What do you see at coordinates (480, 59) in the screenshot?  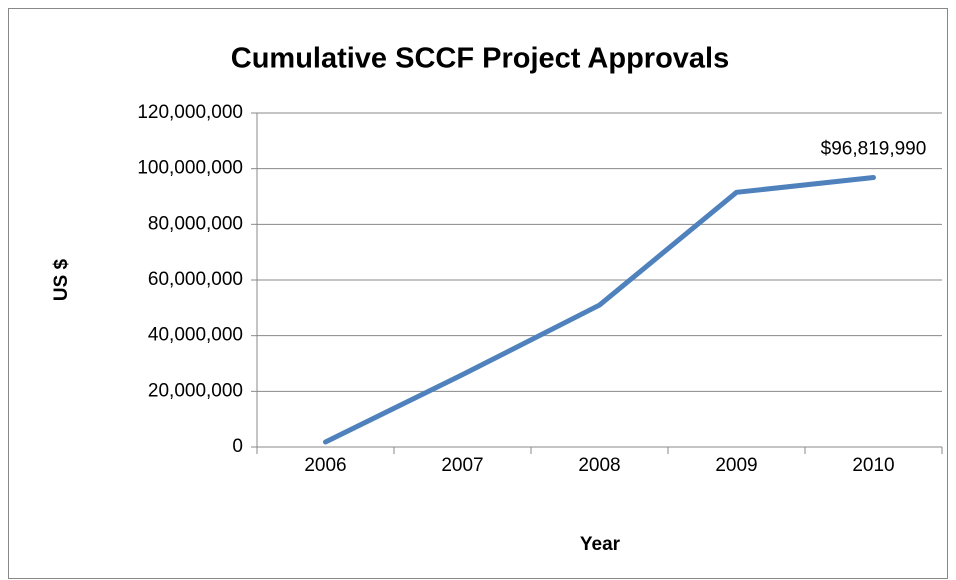 I see `chart-title: Cumulative SCCF Project Approvals` at bounding box center [480, 59].